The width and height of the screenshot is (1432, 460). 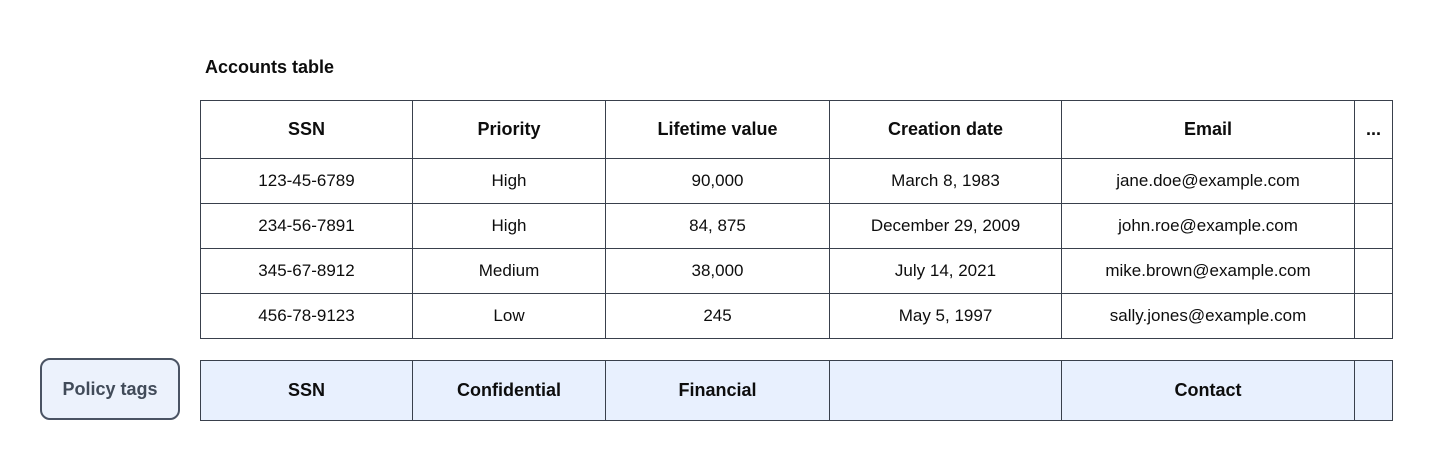 I want to click on column-header-priority: Priority, so click(x=509, y=129).